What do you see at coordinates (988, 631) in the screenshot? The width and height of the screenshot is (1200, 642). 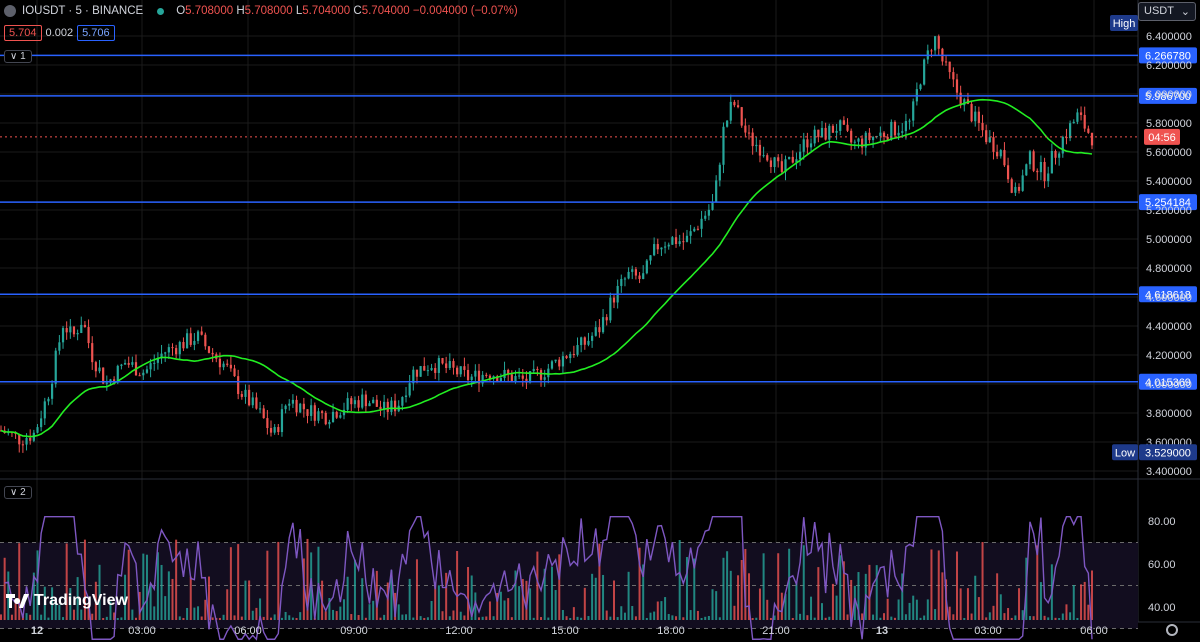 I see `time-tick: 03:00` at bounding box center [988, 631].